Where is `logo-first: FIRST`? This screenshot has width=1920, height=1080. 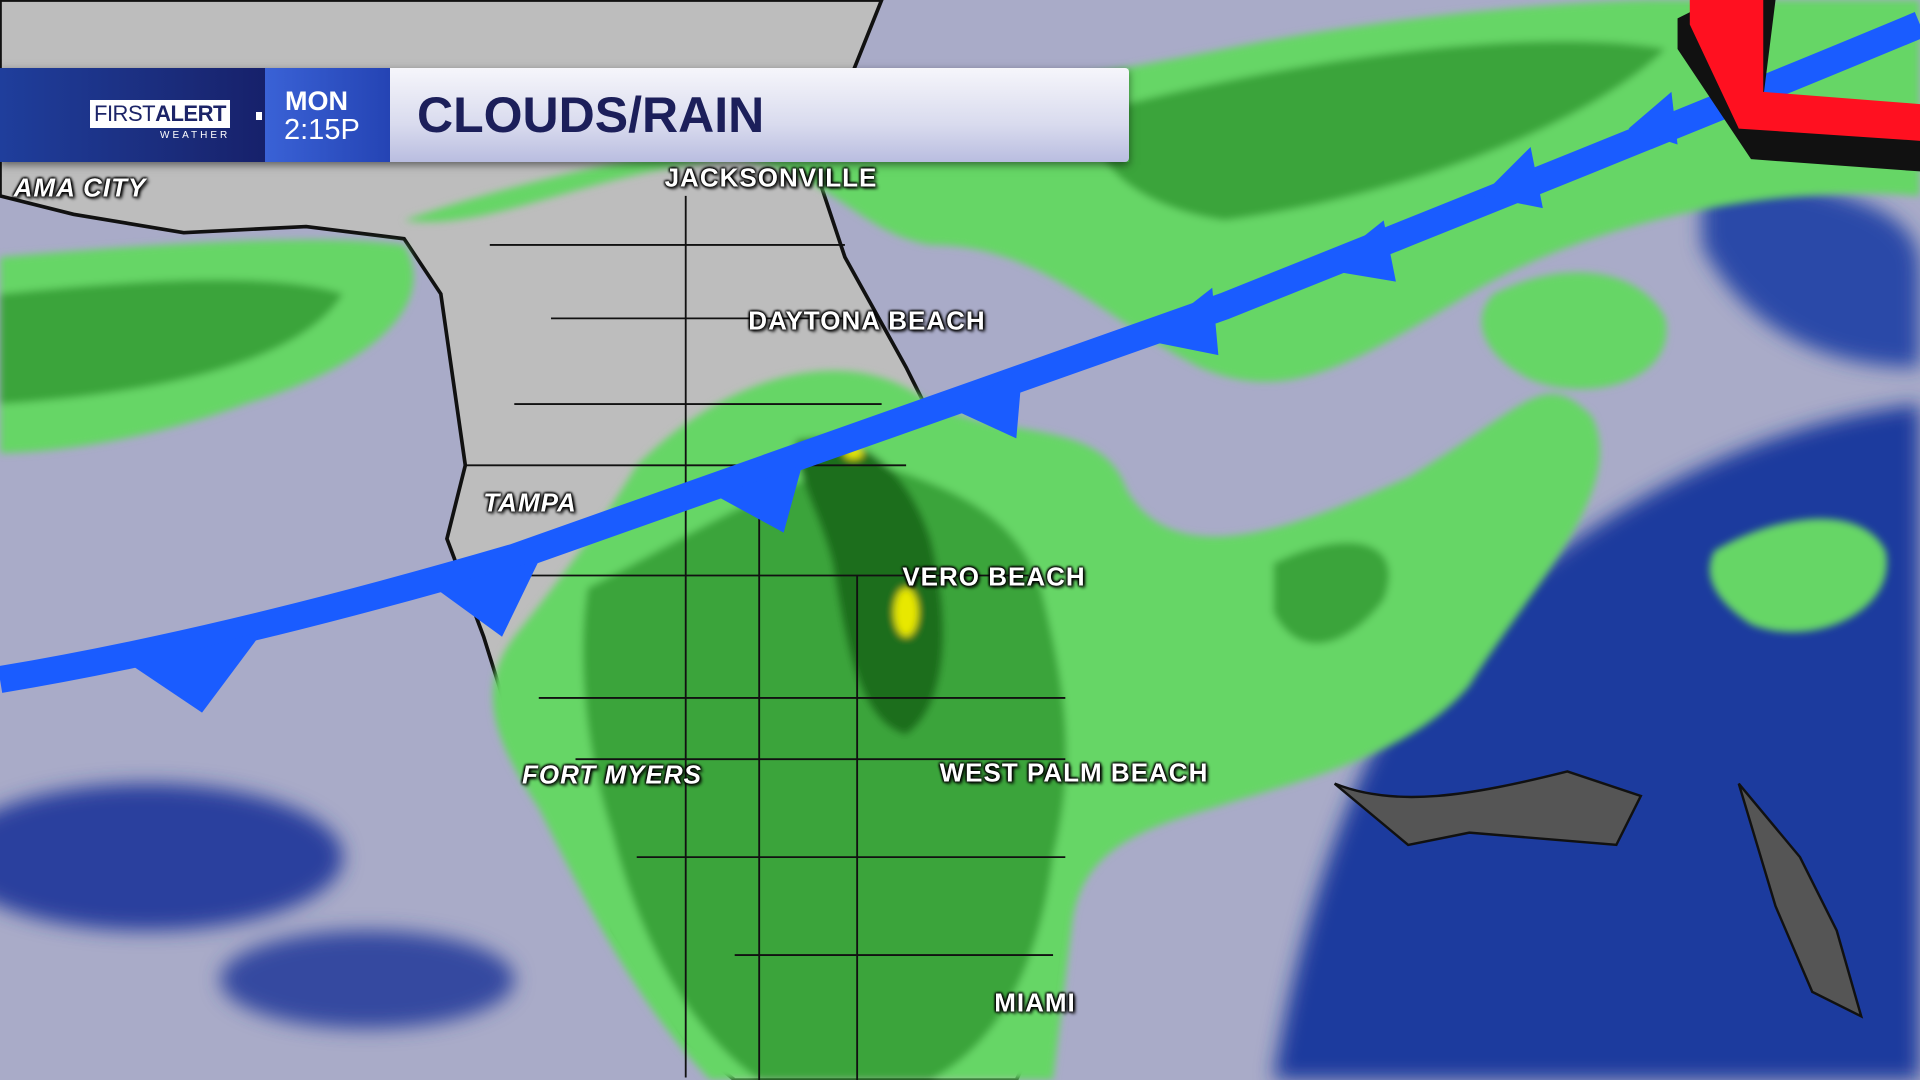
logo-first: FIRST is located at coordinates (125, 113).